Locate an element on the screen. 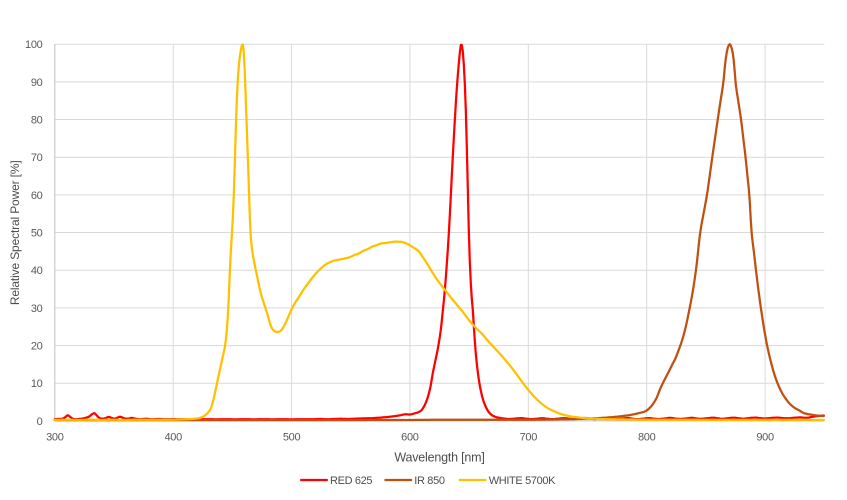 This screenshot has height=500, width=847. svg-text: 300 is located at coordinates (55, 438).